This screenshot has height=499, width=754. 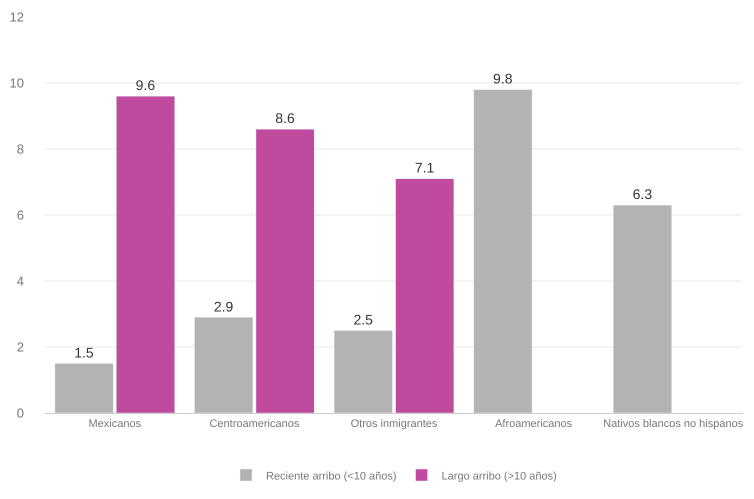 What do you see at coordinates (424, 168) in the screenshot?
I see `data-label: 7.1` at bounding box center [424, 168].